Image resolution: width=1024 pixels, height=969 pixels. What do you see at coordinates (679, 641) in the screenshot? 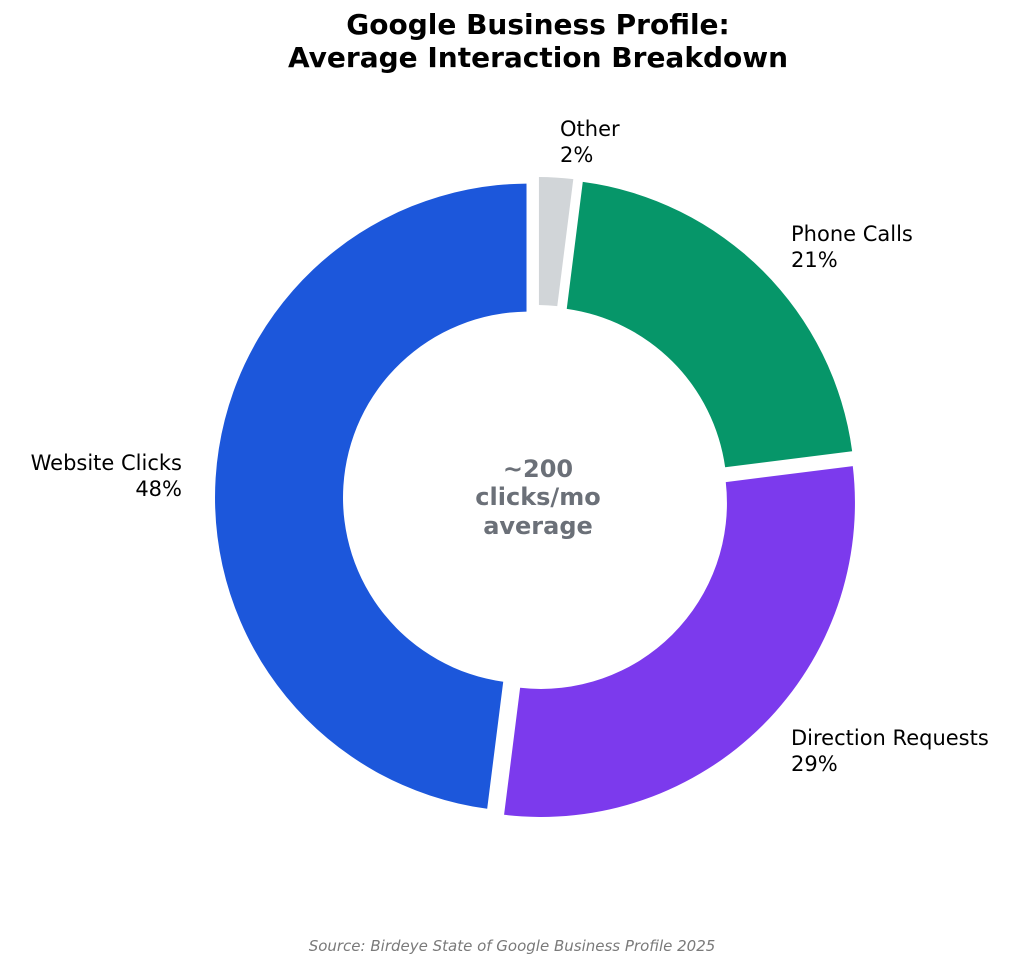
I see `slice-direction-requests` at bounding box center [679, 641].